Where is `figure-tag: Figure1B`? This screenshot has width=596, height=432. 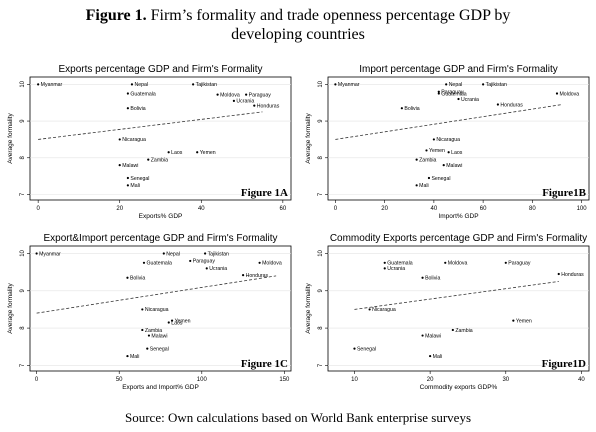
figure-tag: Figure1B is located at coordinates (564, 193).